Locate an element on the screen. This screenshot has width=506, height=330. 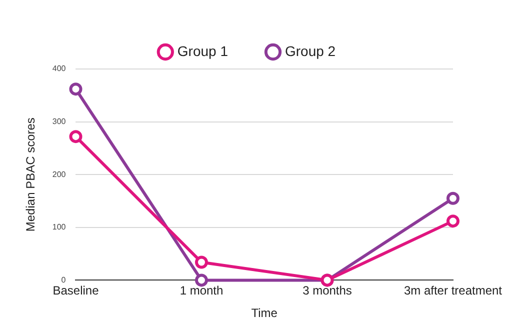
x-tick-label: 1 month is located at coordinates (202, 291).